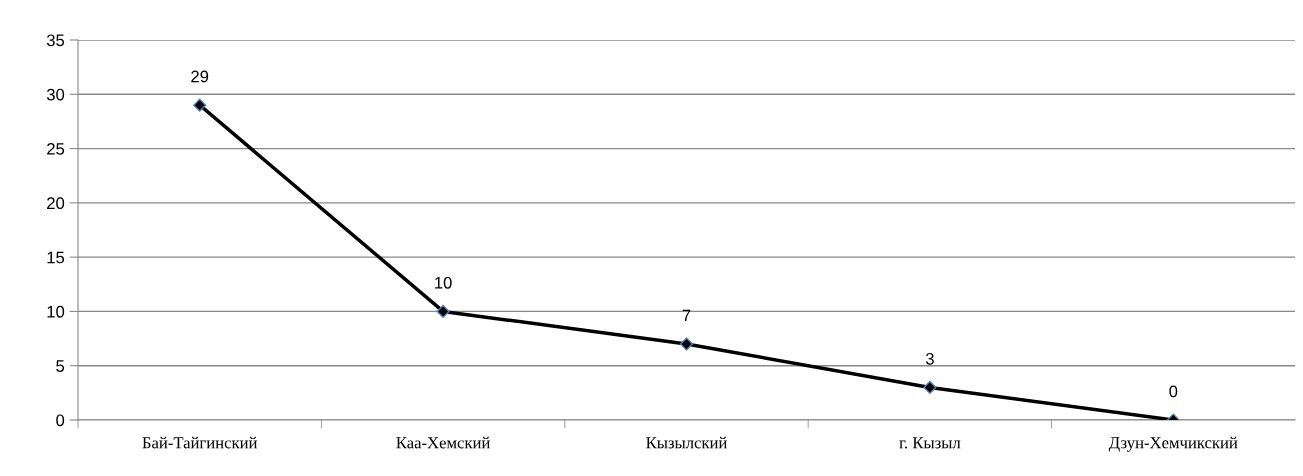 This screenshot has width=1303, height=476. Describe the element at coordinates (930, 443) in the screenshot. I see `x-tick-label: г. Кызыл` at that location.